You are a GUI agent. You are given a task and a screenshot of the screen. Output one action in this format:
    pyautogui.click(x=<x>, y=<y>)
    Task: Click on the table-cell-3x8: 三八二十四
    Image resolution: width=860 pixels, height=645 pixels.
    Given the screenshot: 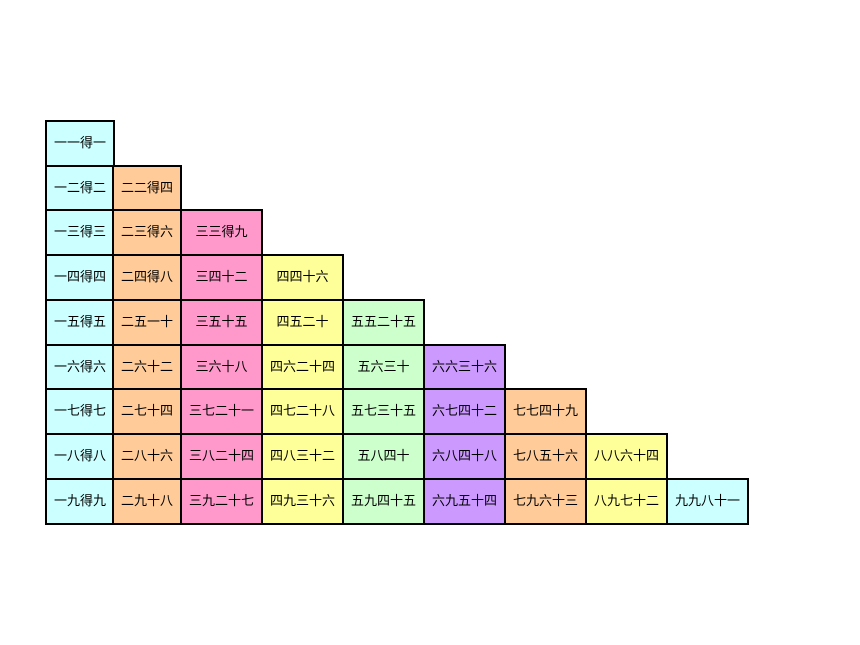 What is the action you would take?
    pyautogui.click(x=221, y=456)
    